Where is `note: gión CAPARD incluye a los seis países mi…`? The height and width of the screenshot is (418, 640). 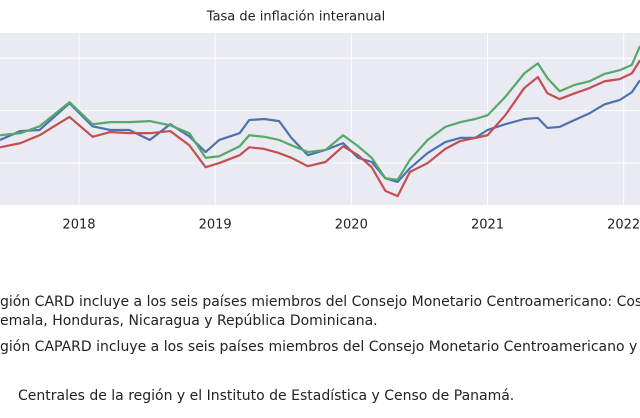
note: gión CAPARD incluye a los seis países mi… is located at coordinates (320, 347).